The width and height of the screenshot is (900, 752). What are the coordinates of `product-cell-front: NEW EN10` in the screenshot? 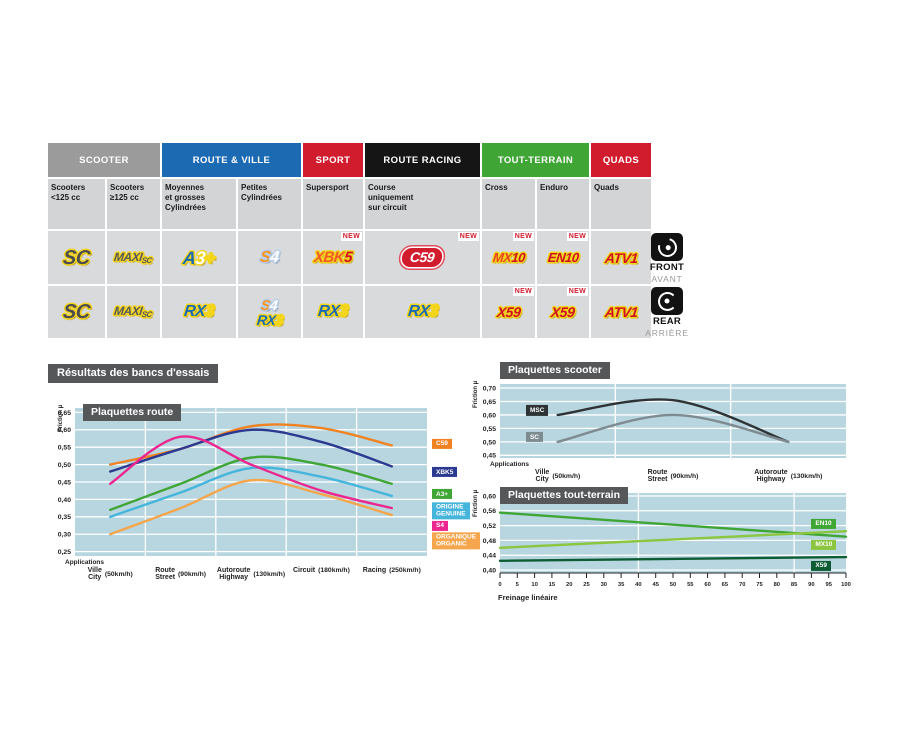 It's located at (563, 257).